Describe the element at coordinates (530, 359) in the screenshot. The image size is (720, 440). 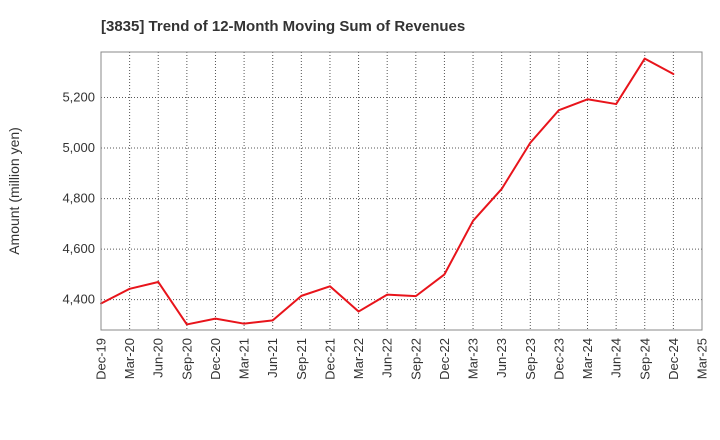
I see `x-tick-label: Sep-23` at that location.